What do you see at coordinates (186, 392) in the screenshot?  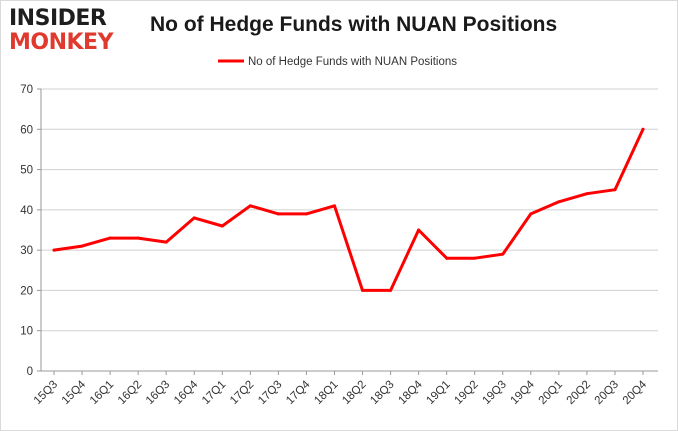 I see `x-tick-label: 16Q4` at bounding box center [186, 392].